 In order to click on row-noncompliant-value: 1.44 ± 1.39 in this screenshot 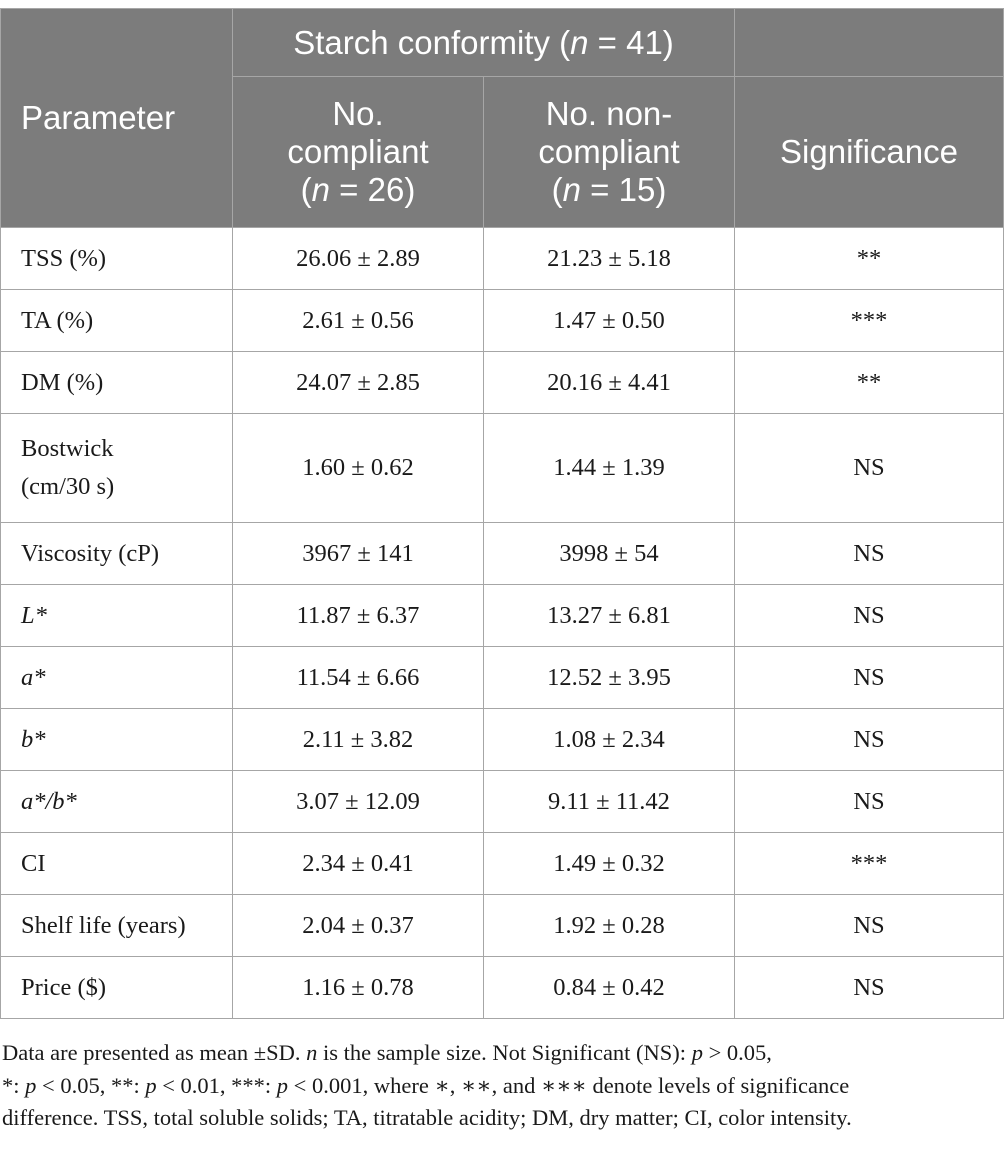, I will do `click(609, 468)`.